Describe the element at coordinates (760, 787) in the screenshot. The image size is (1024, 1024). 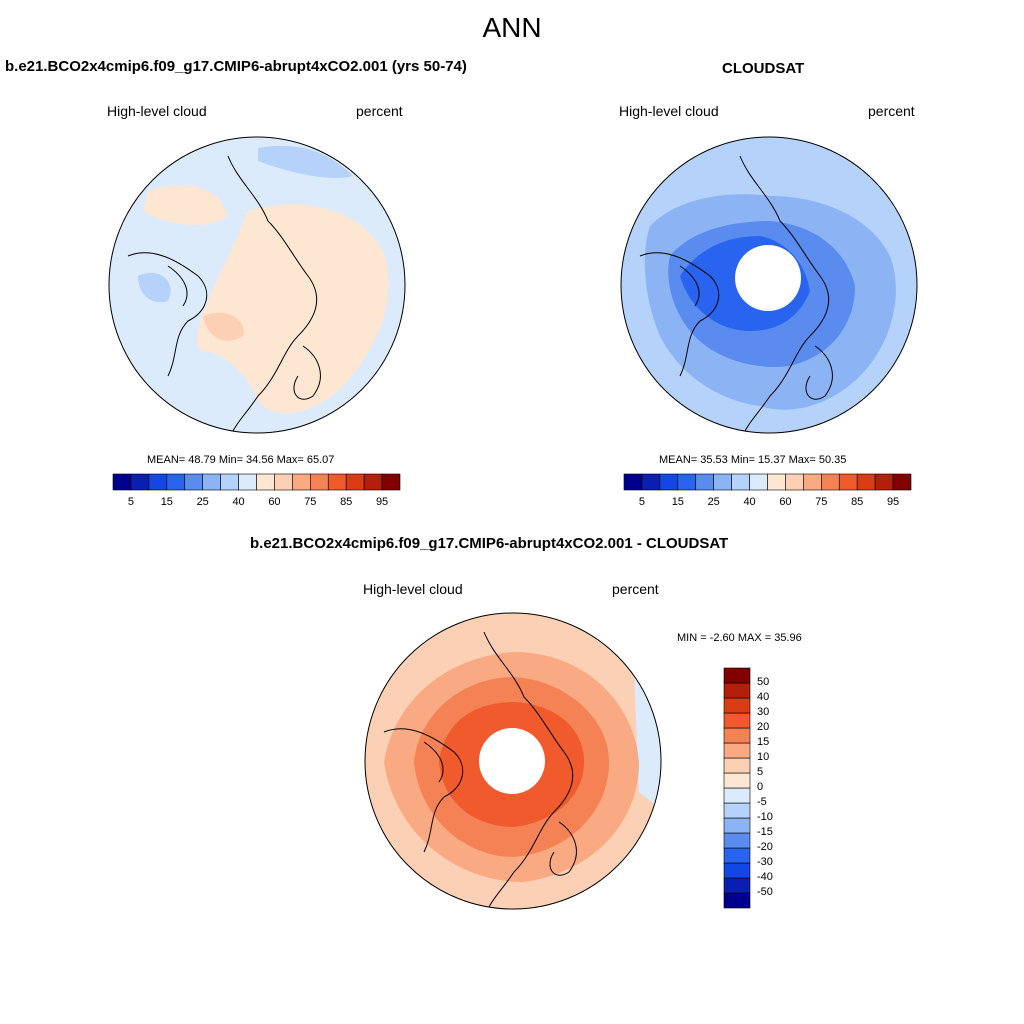
I see `colorbar-tick-label: 0` at that location.